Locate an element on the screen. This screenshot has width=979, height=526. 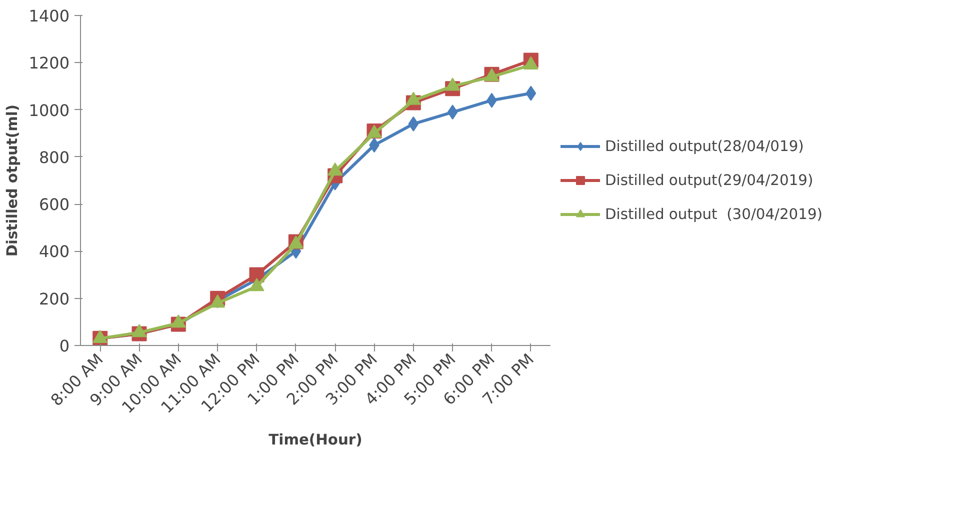
legend-label: Distilled output(29/04/2019) is located at coordinates (709, 180).